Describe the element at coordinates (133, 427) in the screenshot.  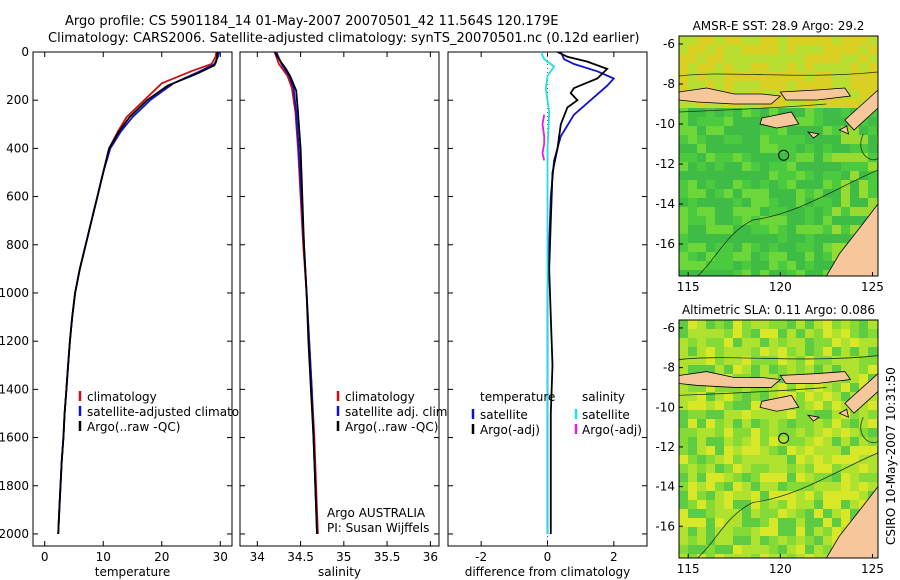
I see `legend-entry: Argo(..raw -QC)` at that location.